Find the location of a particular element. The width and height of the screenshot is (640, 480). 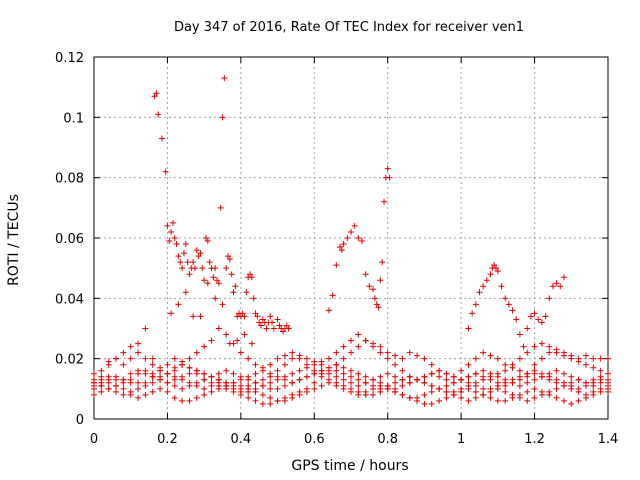

x-tick-label: 0.2 is located at coordinates (167, 439).